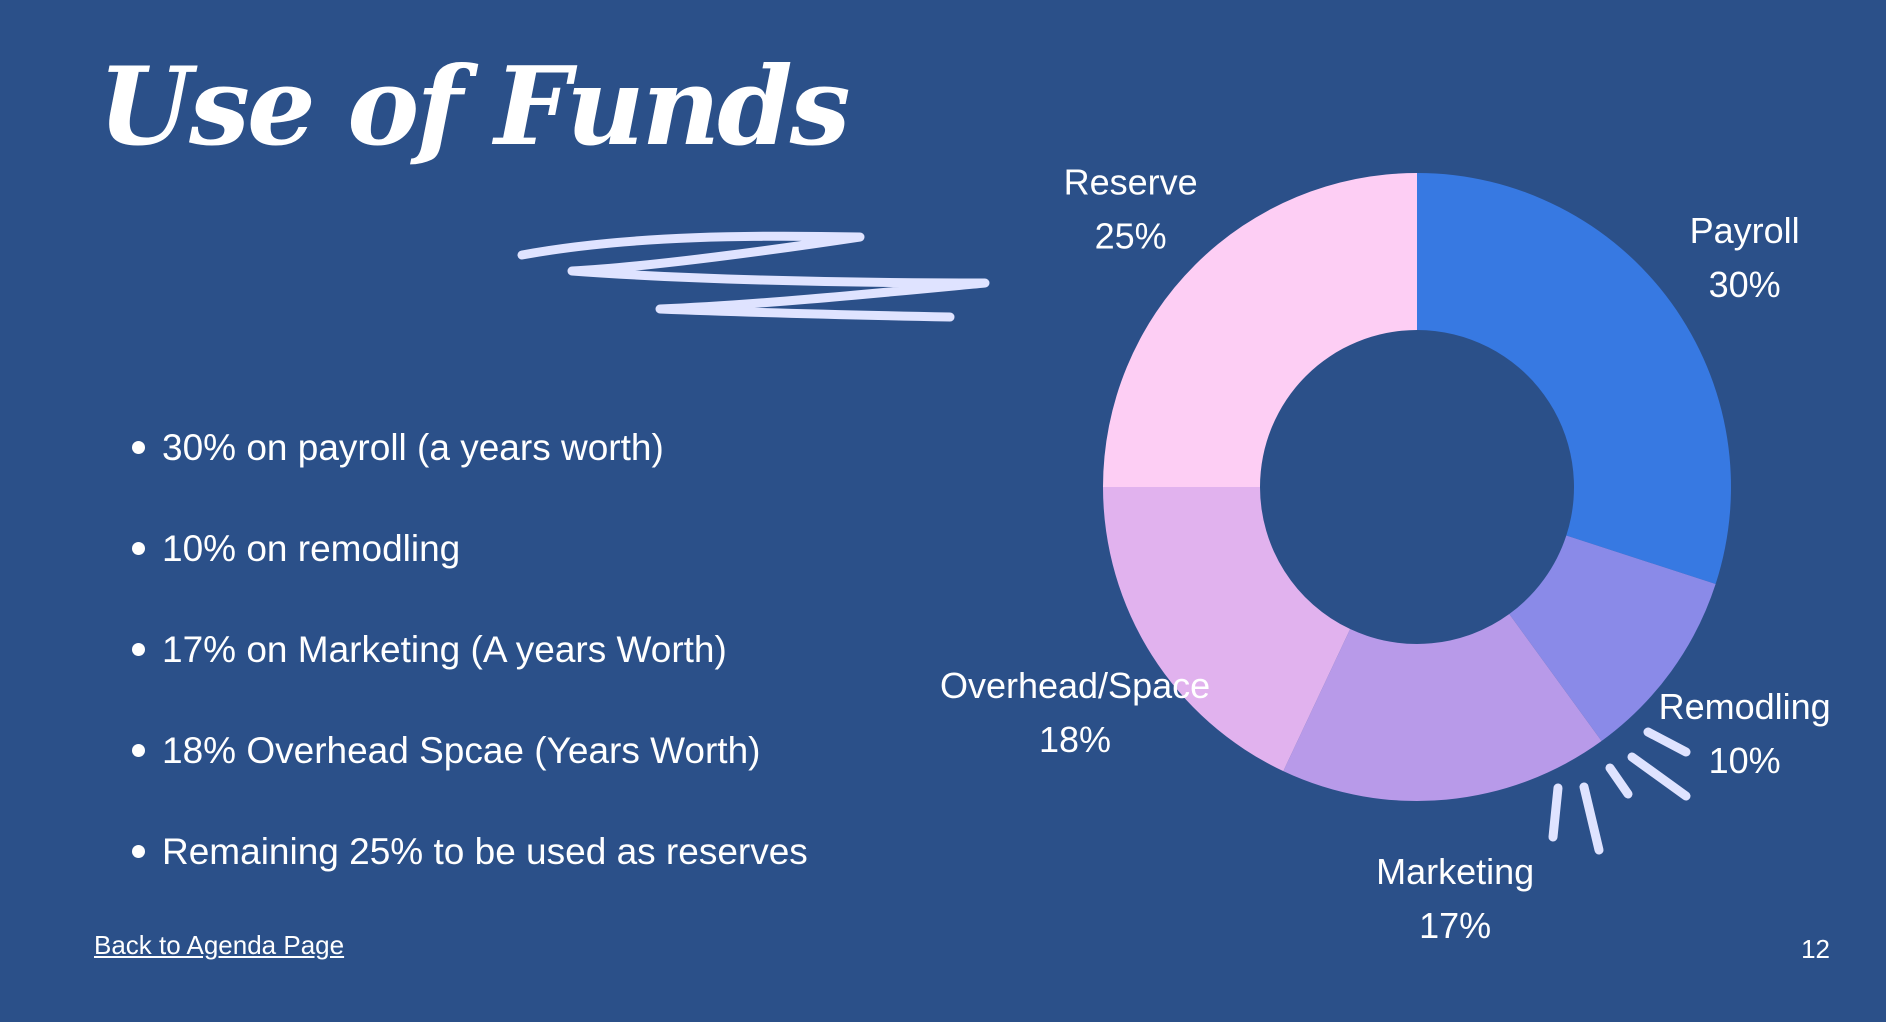 Image resolution: width=1886 pixels, height=1022 pixels. Describe the element at coordinates (1131, 209) in the screenshot. I see `label-reserve: Reserve 25%` at that location.